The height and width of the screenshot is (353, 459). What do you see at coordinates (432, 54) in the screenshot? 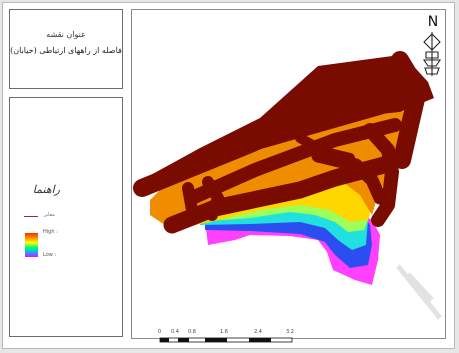
I see `north-arrow-icon` at bounding box center [432, 54].